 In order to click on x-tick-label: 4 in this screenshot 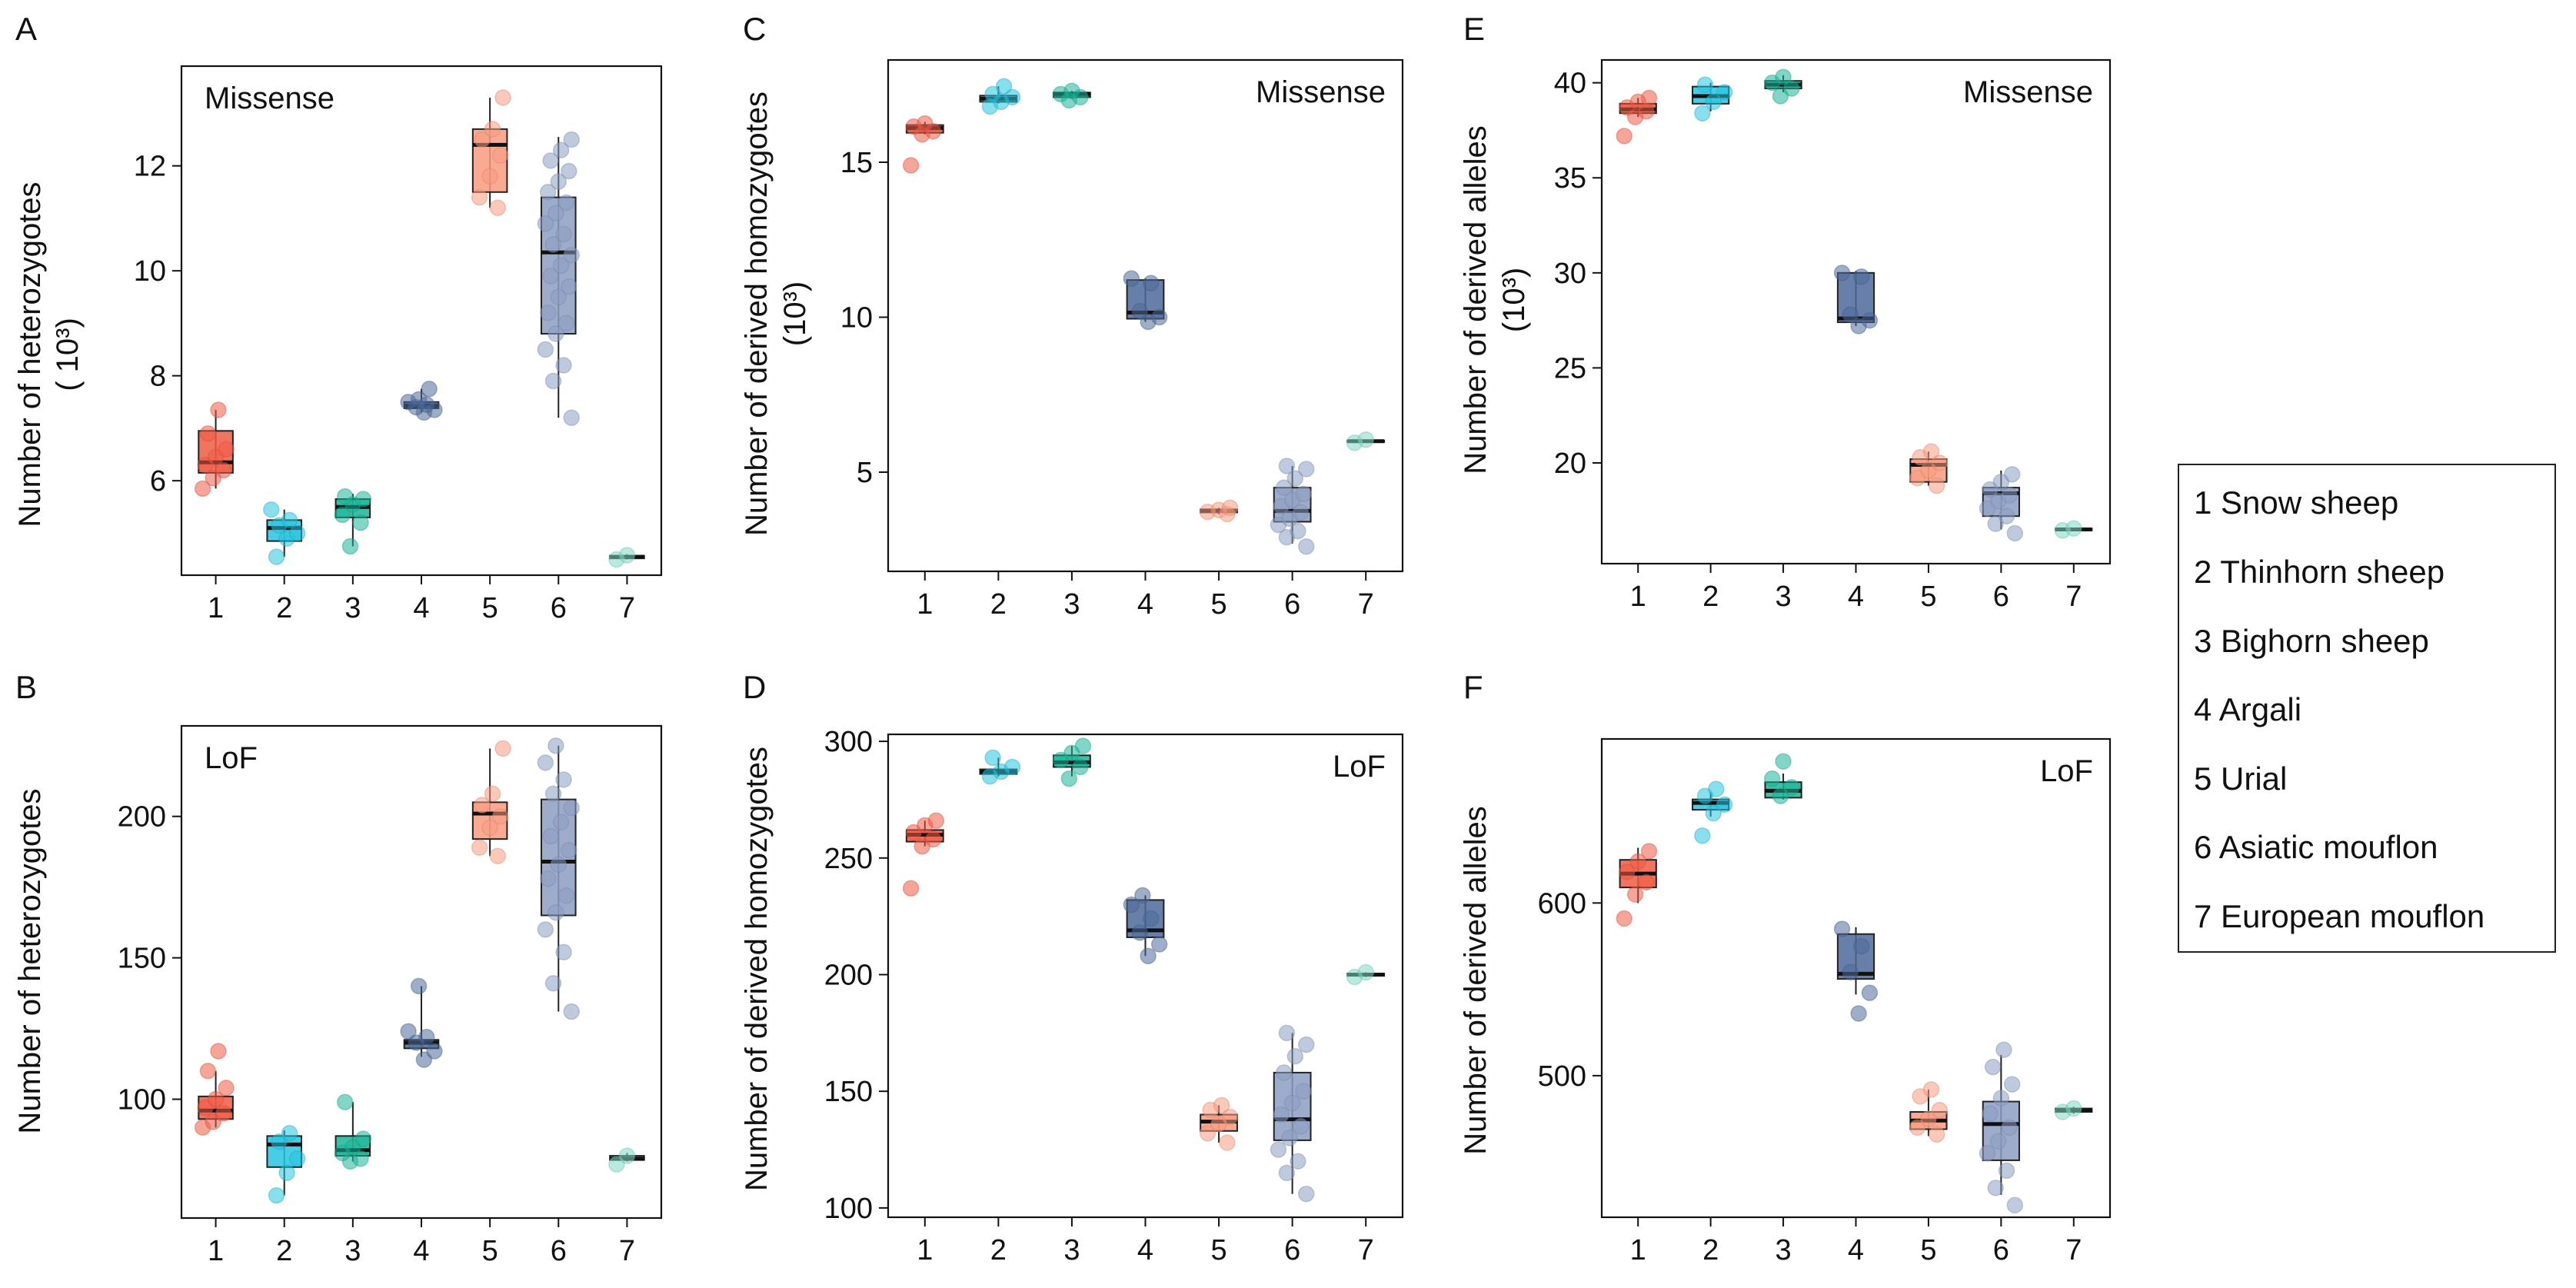, I will do `click(421, 608)`.